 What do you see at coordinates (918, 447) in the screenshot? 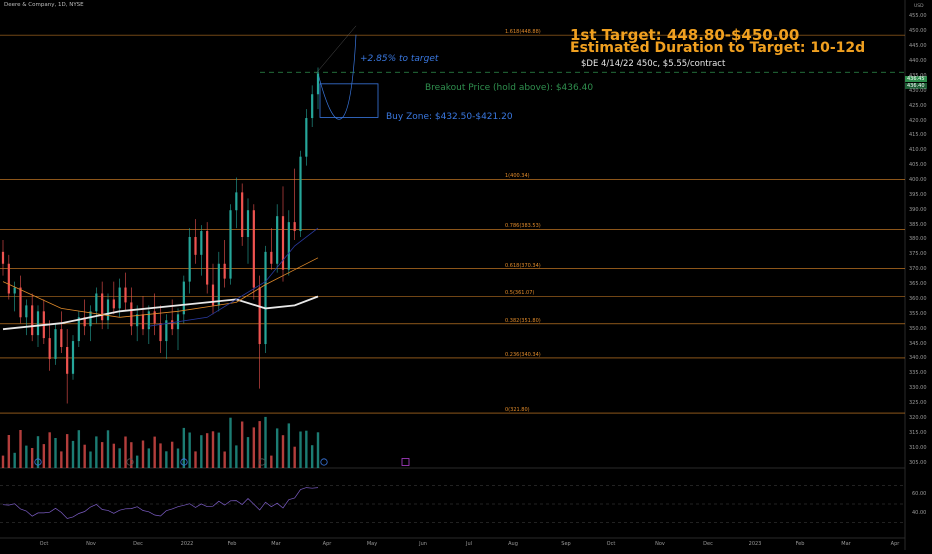
I see `price-tick: 310.00` at bounding box center [918, 447].